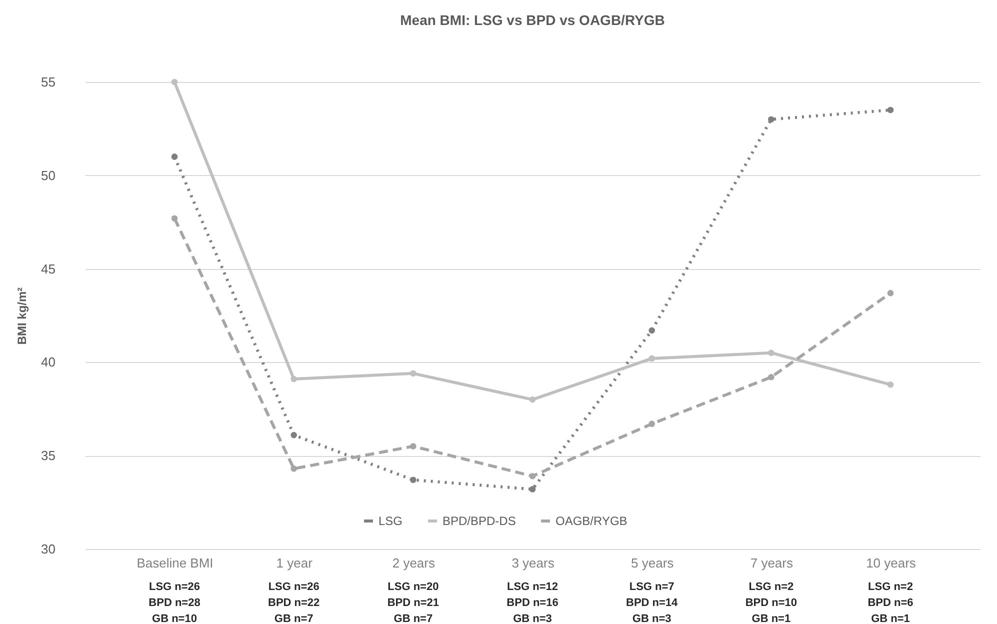 Image resolution: width=997 pixels, height=624 pixels. I want to click on legend-label: BPD/BPD-DS, so click(479, 521).